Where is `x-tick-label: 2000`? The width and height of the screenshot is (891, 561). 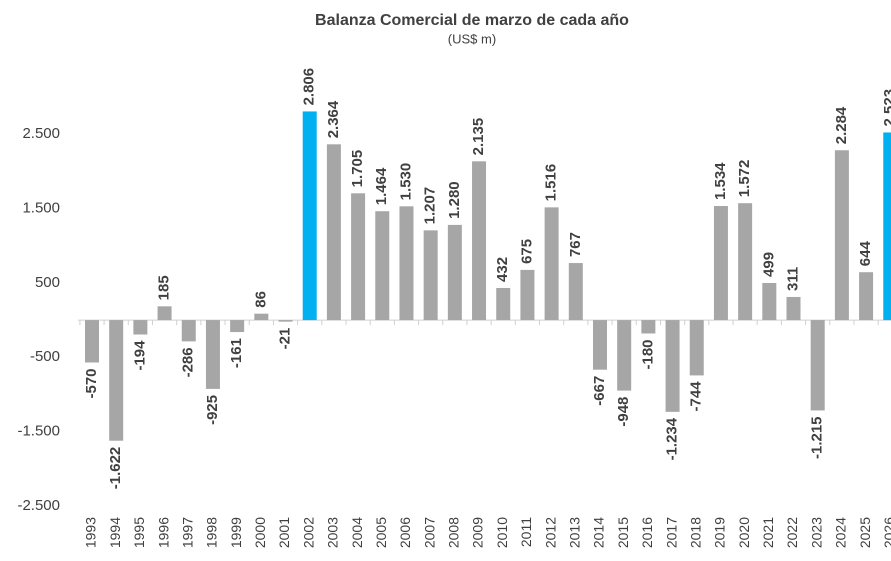
x-tick-label: 2000 is located at coordinates (260, 532).